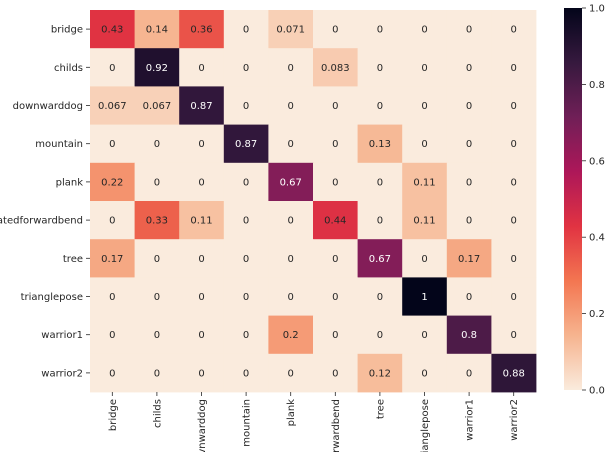  I want to click on x-tick-label: tree, so click(380, 409).